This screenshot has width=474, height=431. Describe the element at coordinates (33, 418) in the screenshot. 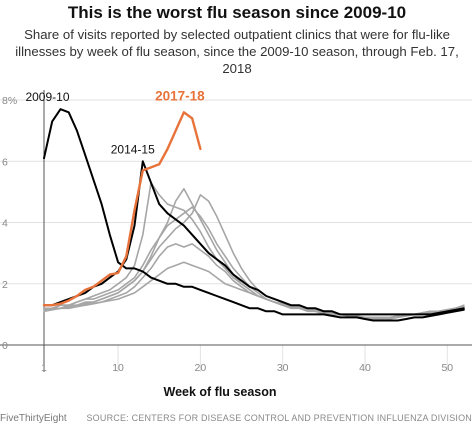

I see `brand-label: FiveThirtyEight` at that location.